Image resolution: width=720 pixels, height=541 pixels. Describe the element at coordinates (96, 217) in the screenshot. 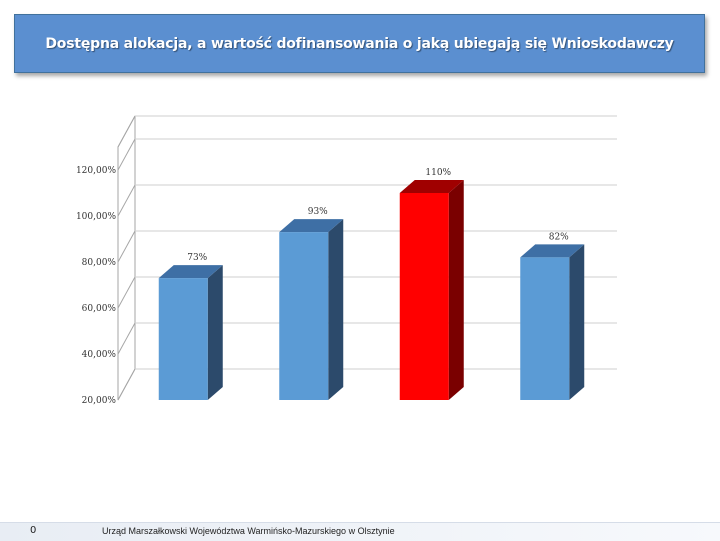

I see `y-tick-label: 100,00%` at that location.